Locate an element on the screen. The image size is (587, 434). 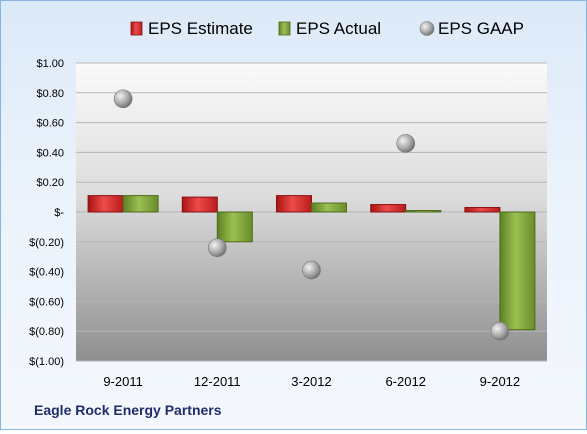
y-tick-label: $- is located at coordinates (59, 213).